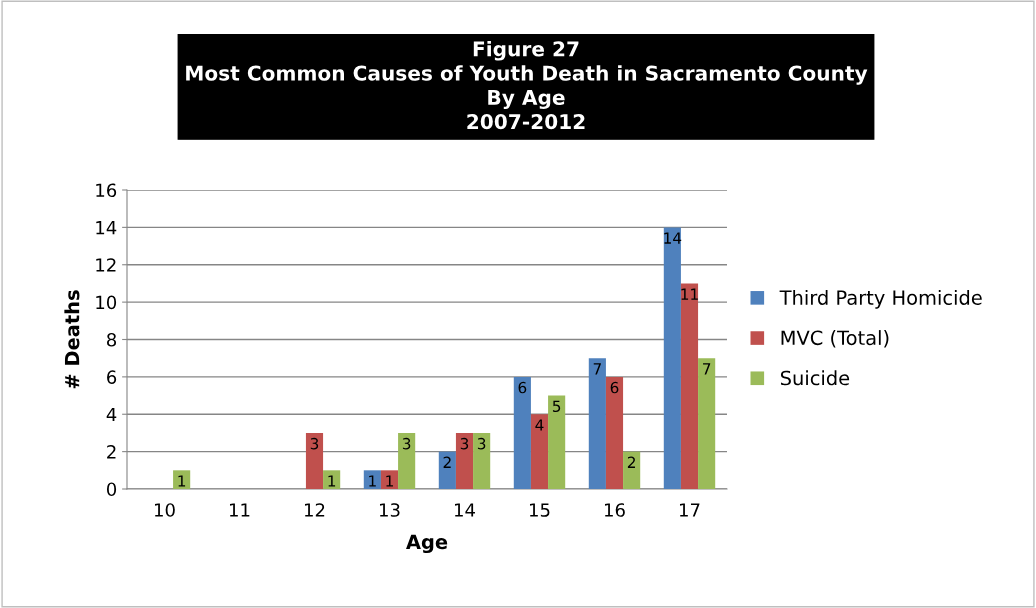  Describe the element at coordinates (106, 228) in the screenshot. I see `y-tick-label: 14` at that location.